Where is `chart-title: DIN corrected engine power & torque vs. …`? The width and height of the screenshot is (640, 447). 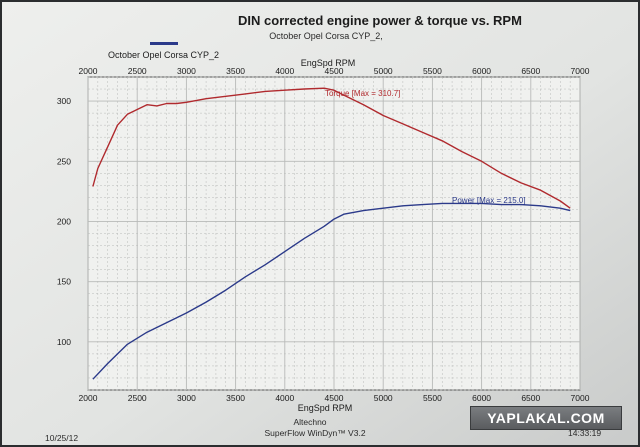
chart-title: DIN corrected engine power & torque vs. … is located at coordinates (380, 20).